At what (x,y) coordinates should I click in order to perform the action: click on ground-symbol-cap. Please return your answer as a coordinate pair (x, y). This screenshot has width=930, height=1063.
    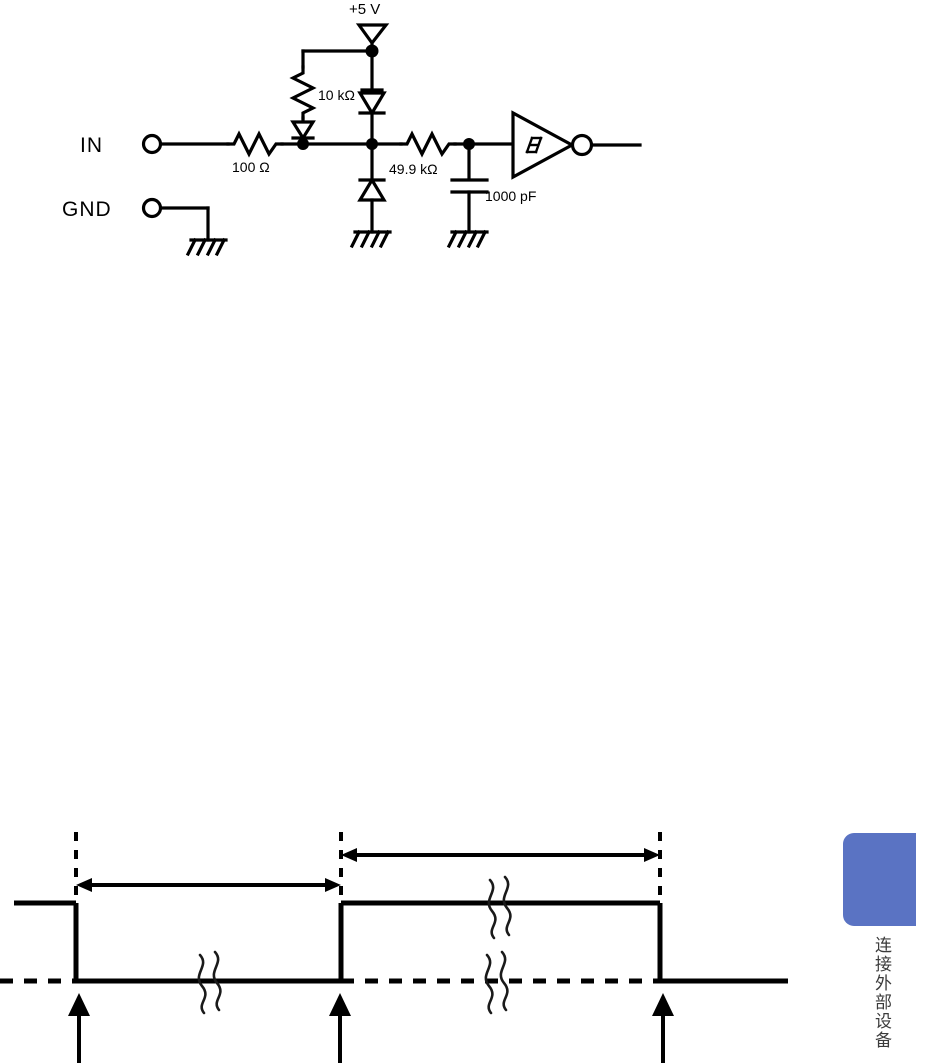
    Looking at the image, I should click on (467, 239).